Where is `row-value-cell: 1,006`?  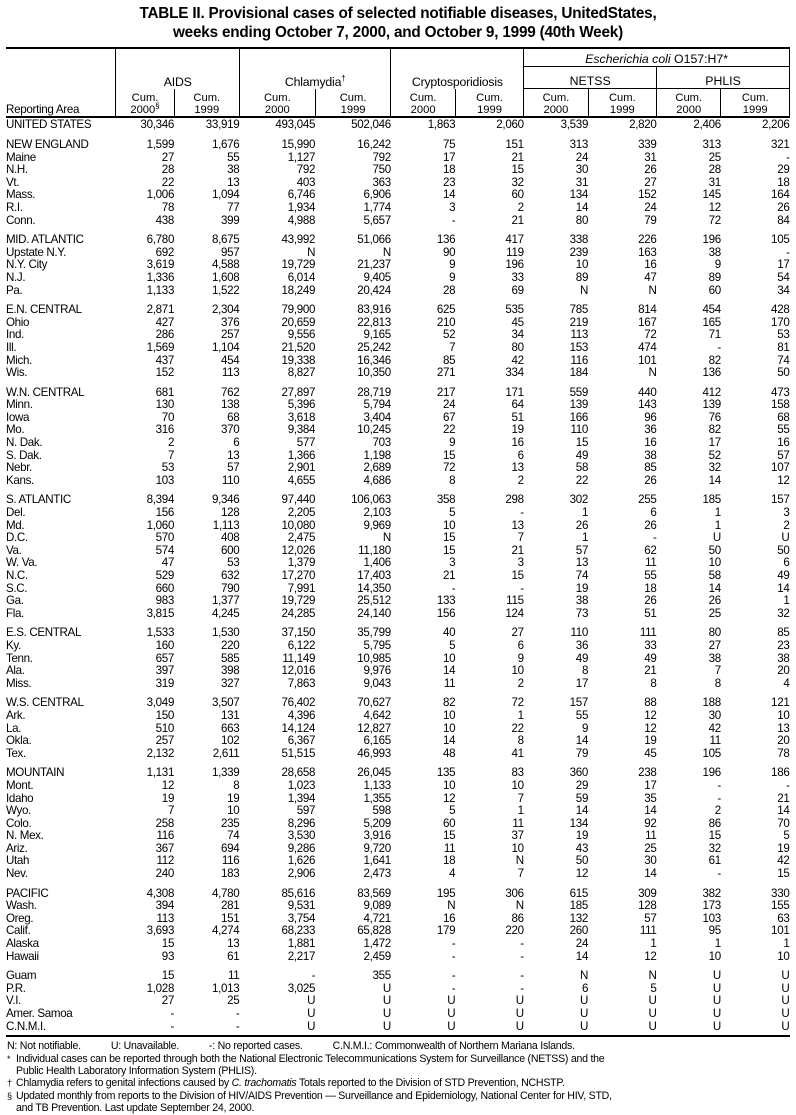
row-value-cell: 1,006 is located at coordinates (160, 195).